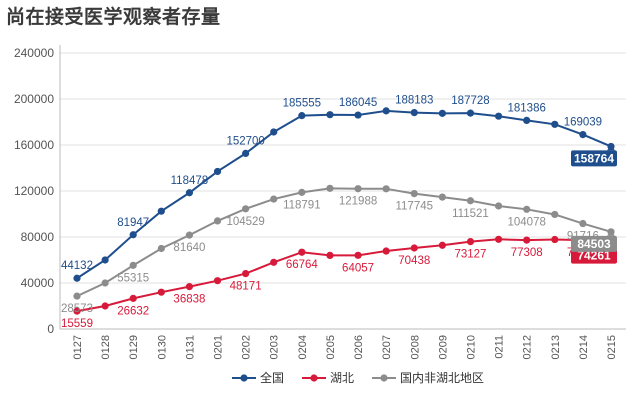 The height and width of the screenshot is (401, 640). Describe the element at coordinates (612, 347) in the screenshot. I see `x-tick-label: 0215` at that location.